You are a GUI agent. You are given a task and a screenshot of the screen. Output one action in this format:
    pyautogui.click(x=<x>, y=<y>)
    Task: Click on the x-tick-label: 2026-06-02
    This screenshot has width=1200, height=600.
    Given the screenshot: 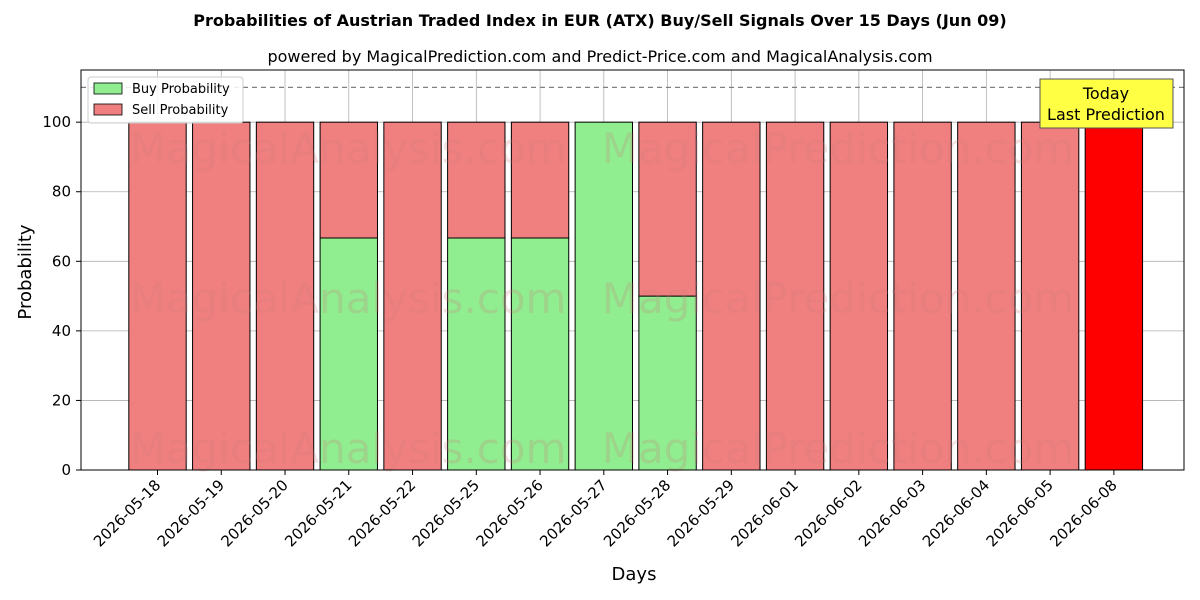 What is the action you would take?
    pyautogui.click(x=828, y=513)
    